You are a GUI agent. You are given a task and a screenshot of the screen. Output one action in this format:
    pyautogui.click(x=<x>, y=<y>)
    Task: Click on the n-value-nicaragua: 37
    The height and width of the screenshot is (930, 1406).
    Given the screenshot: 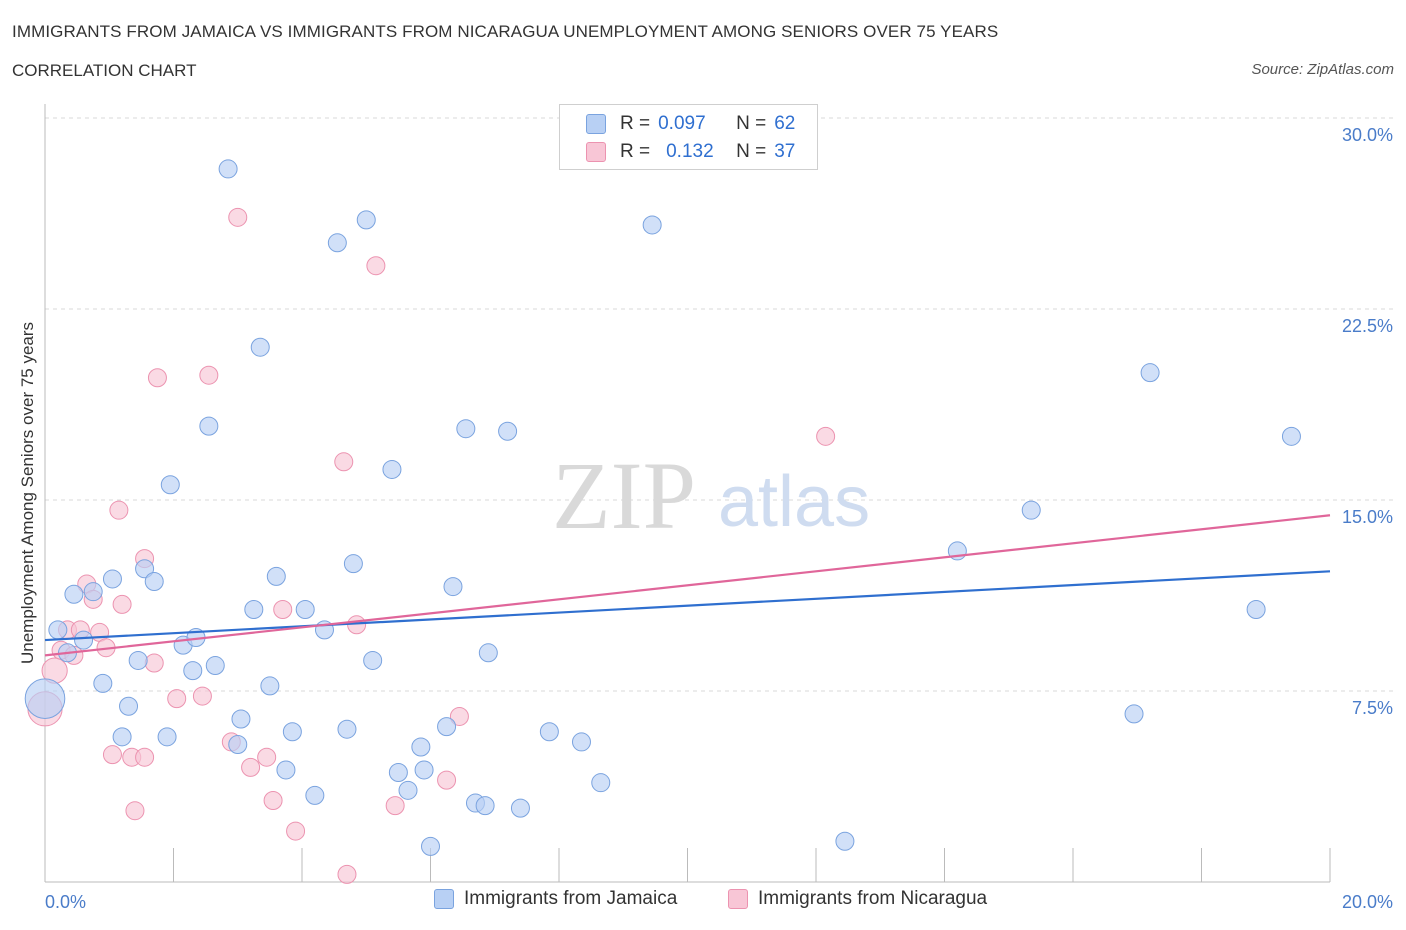 What is the action you would take?
    pyautogui.click(x=785, y=151)
    